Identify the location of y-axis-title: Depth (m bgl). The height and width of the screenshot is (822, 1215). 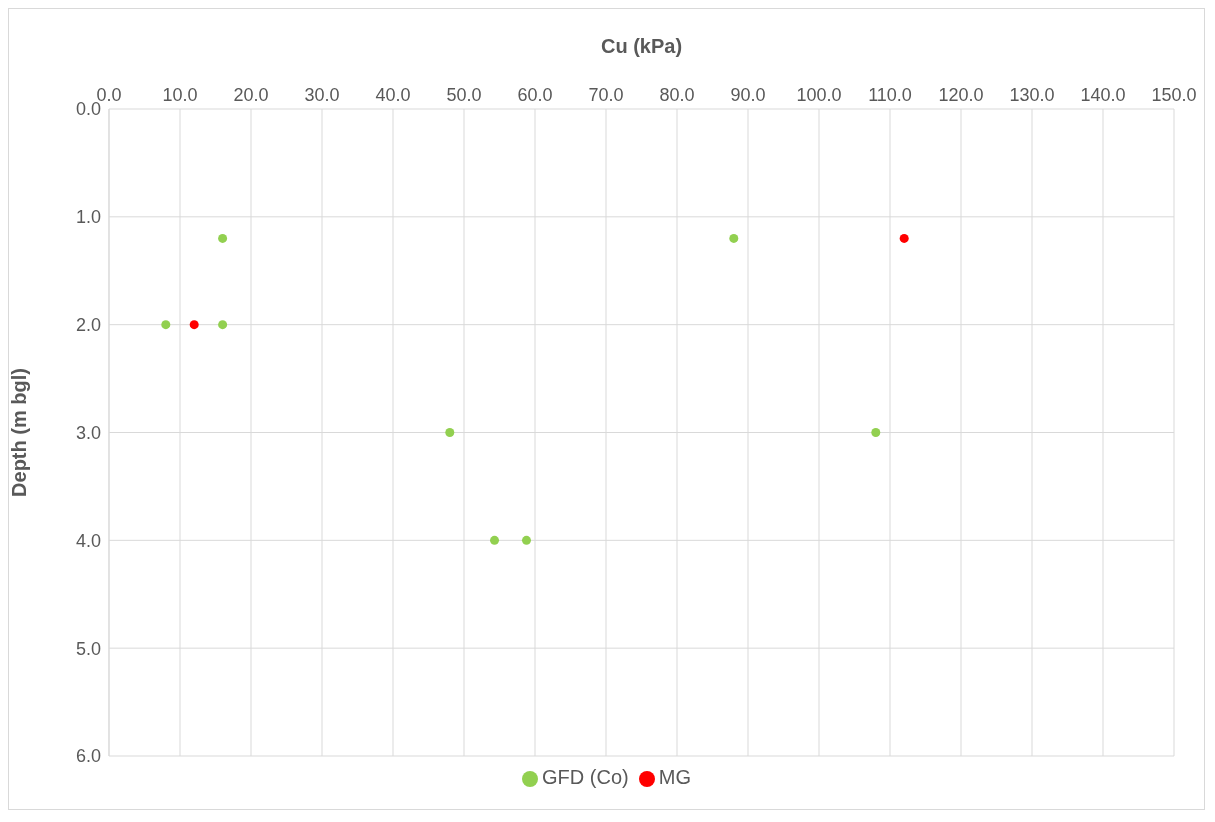
(19, 432).